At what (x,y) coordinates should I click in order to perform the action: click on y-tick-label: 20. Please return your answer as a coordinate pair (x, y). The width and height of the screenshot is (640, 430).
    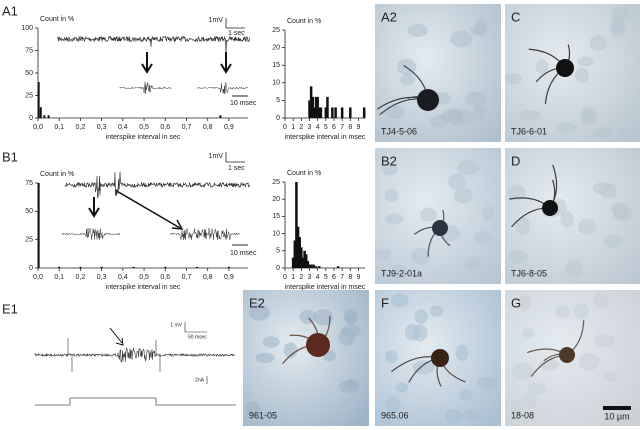
    Looking at the image, I should click on (276, 199).